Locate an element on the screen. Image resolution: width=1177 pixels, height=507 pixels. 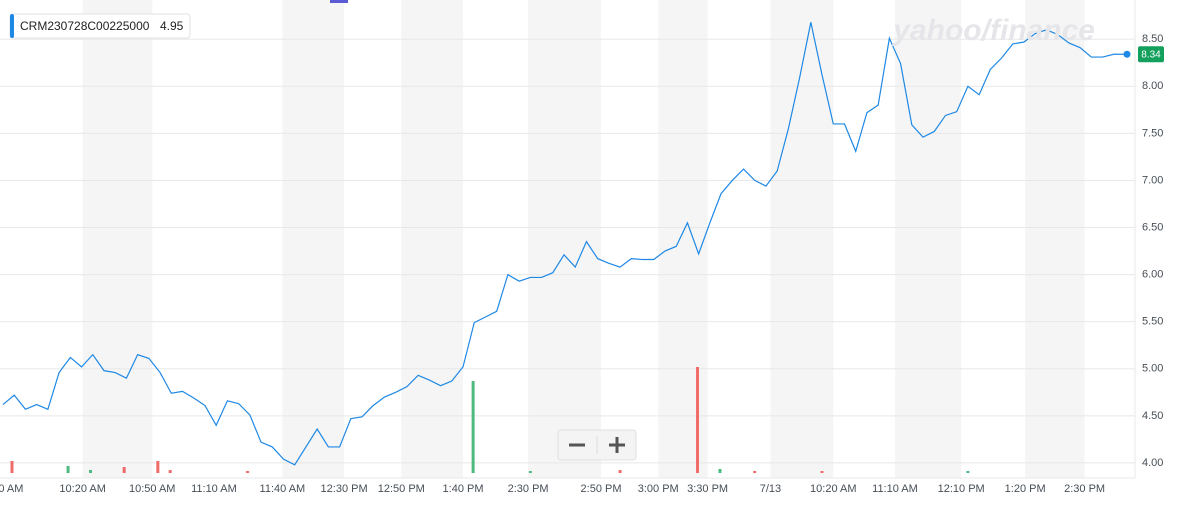
x-tick-label: 3:30 PM is located at coordinates (707, 489).